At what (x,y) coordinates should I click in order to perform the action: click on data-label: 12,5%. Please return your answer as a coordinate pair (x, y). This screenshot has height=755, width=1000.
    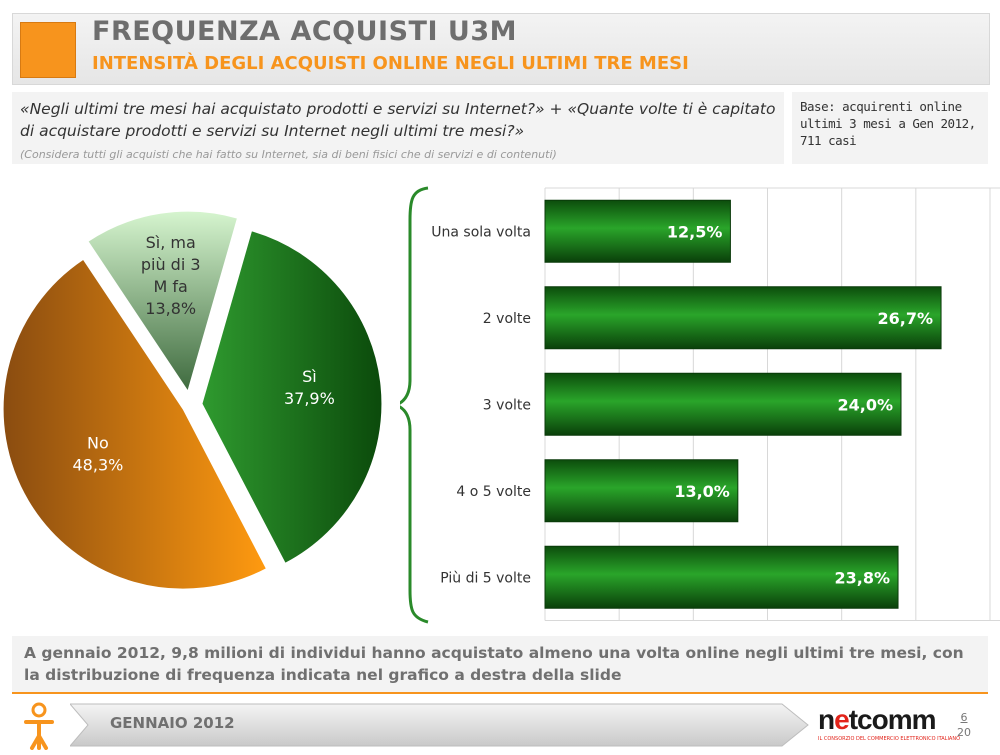
    Looking at the image, I should click on (695, 231).